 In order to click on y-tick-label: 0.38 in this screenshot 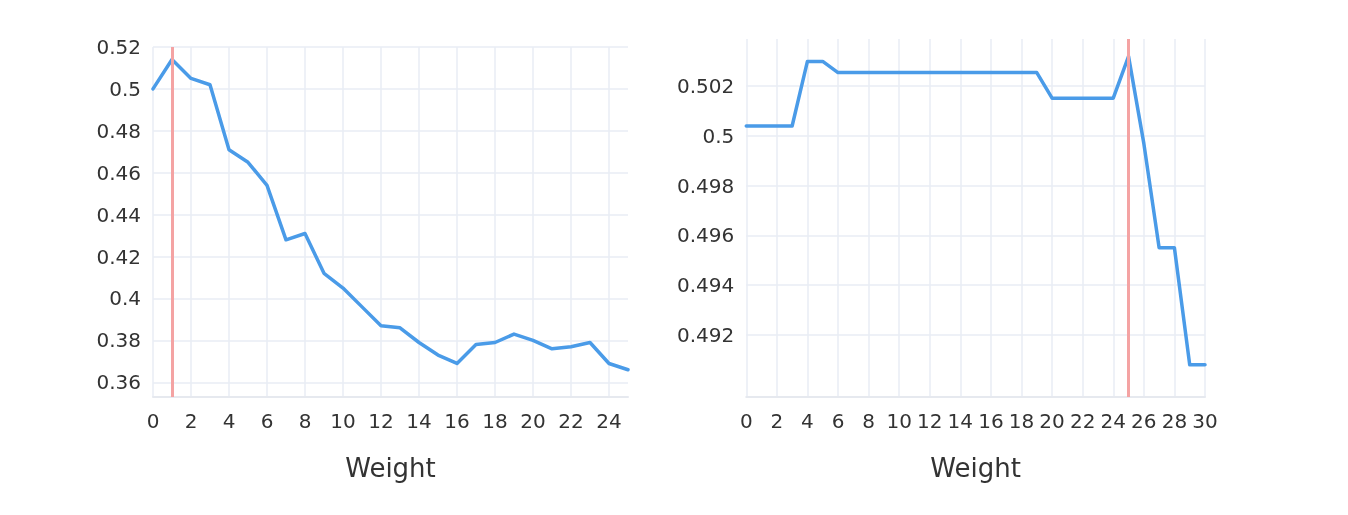, I will do `click(118, 340)`.